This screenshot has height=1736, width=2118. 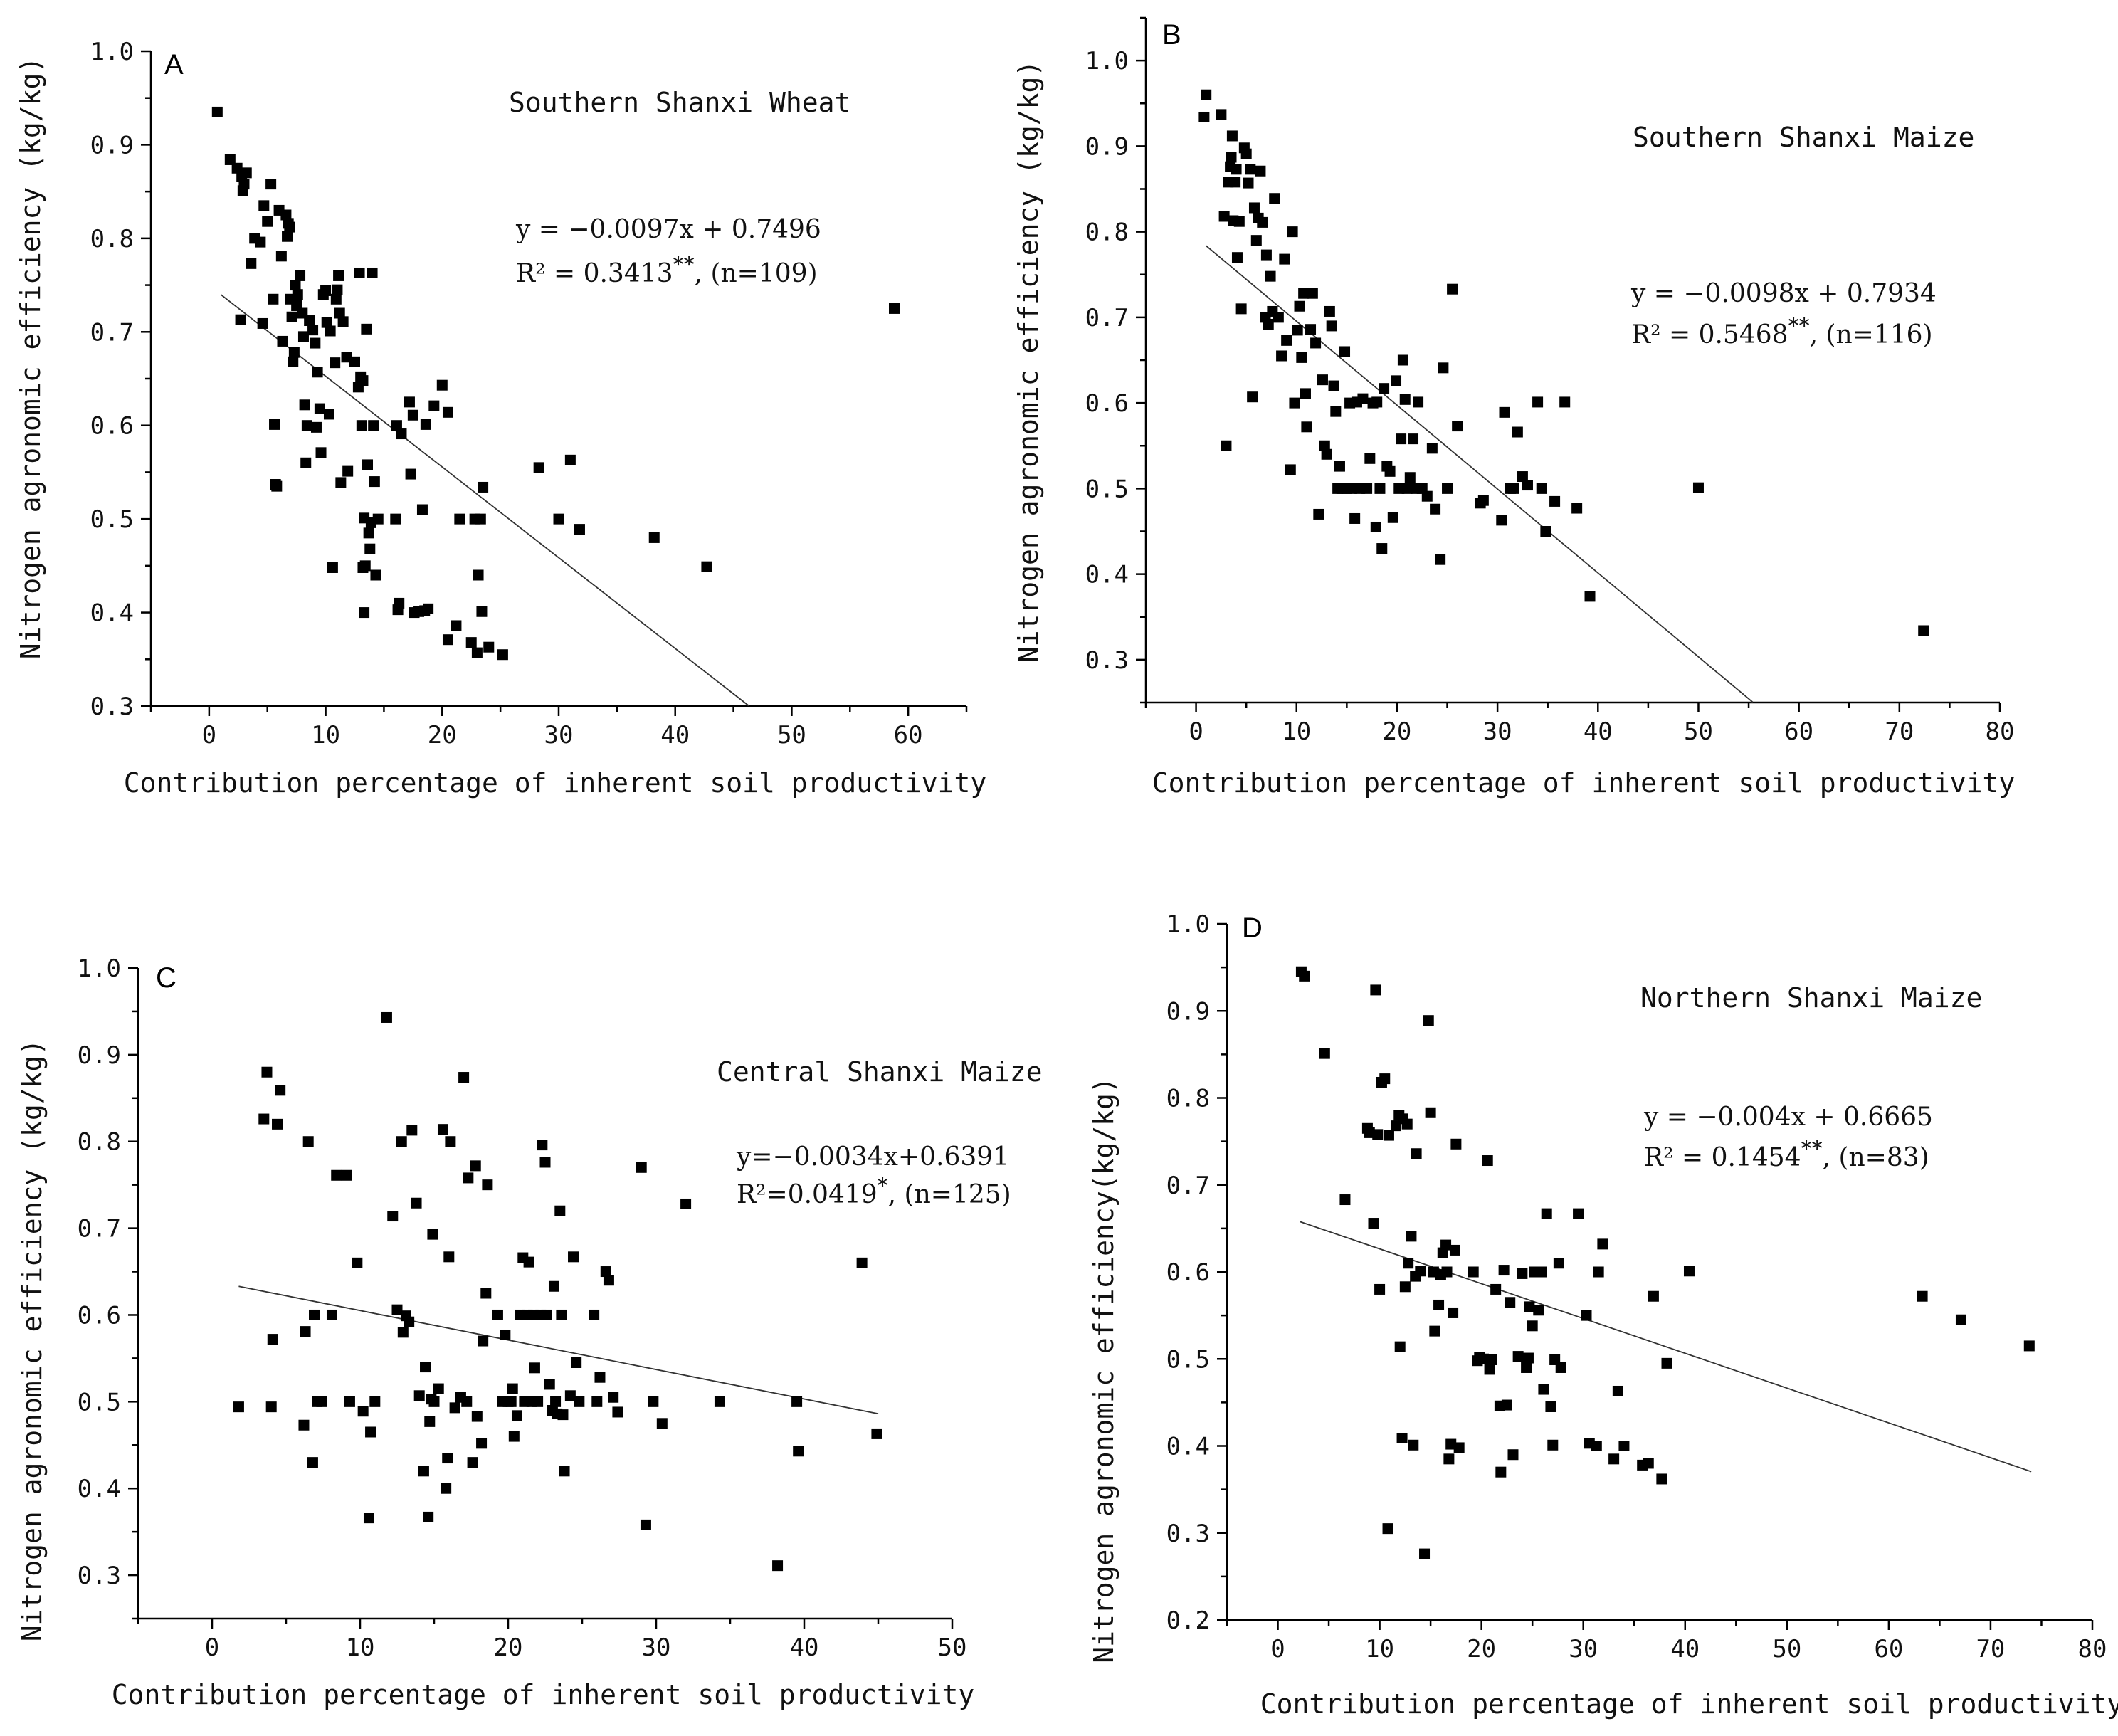 I want to click on x-tick-label: 40, so click(x=804, y=1648).